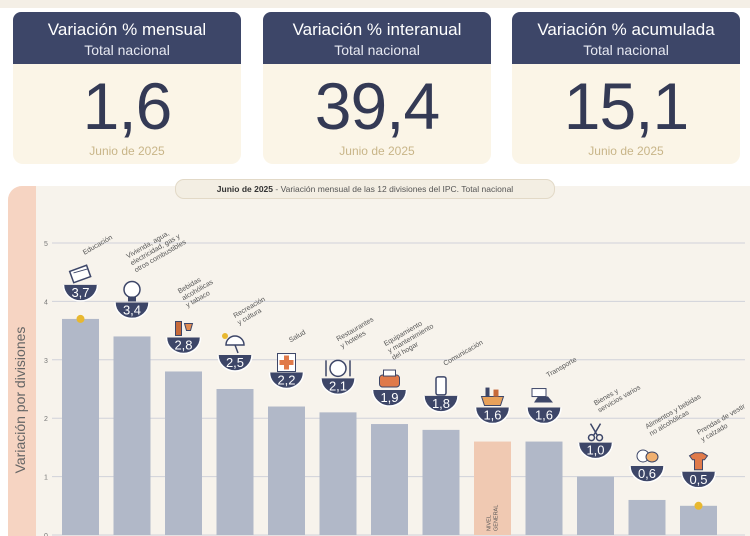 The image size is (750, 536). I want to click on plate-icon, so click(338, 368).